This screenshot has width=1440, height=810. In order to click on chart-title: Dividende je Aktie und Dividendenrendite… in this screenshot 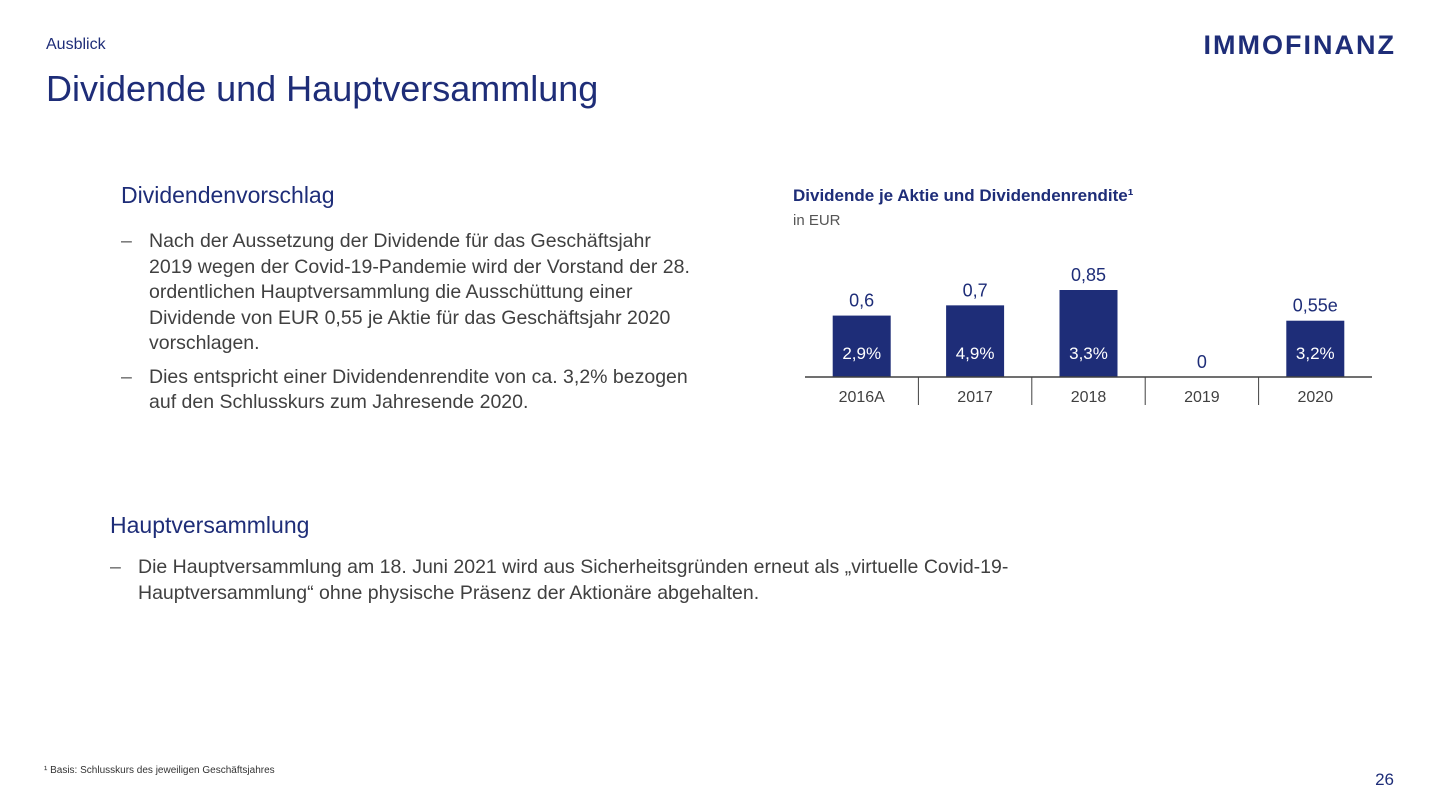, I will do `click(963, 195)`.